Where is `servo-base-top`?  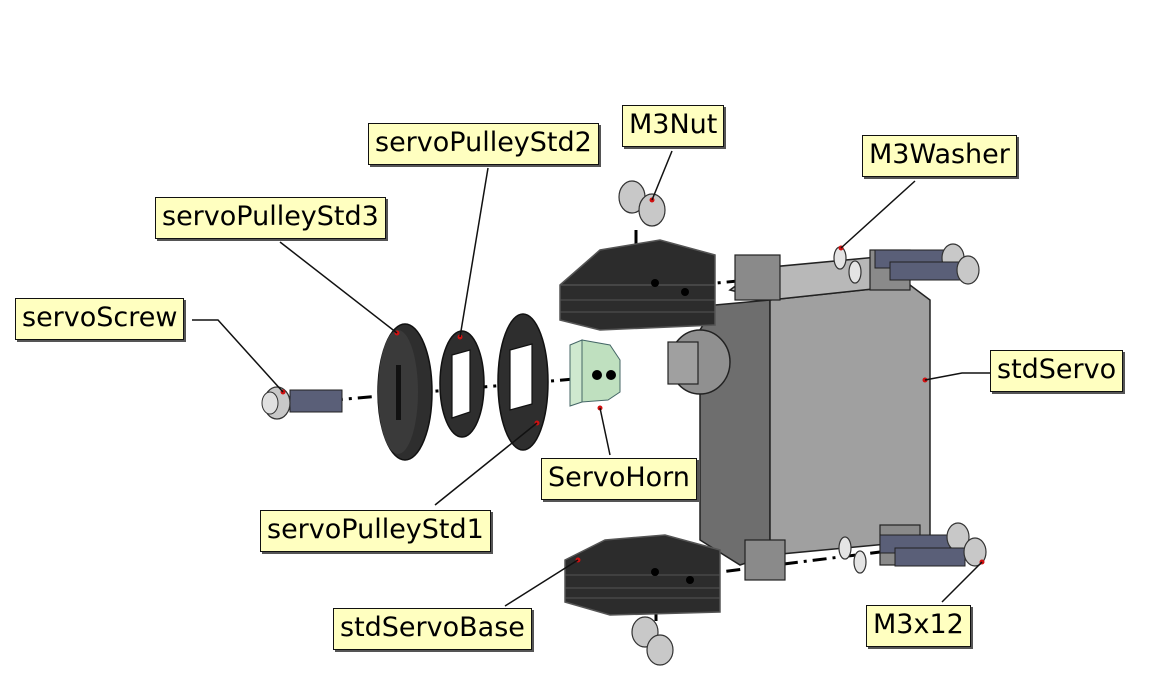 servo-base-top is located at coordinates (637, 285).